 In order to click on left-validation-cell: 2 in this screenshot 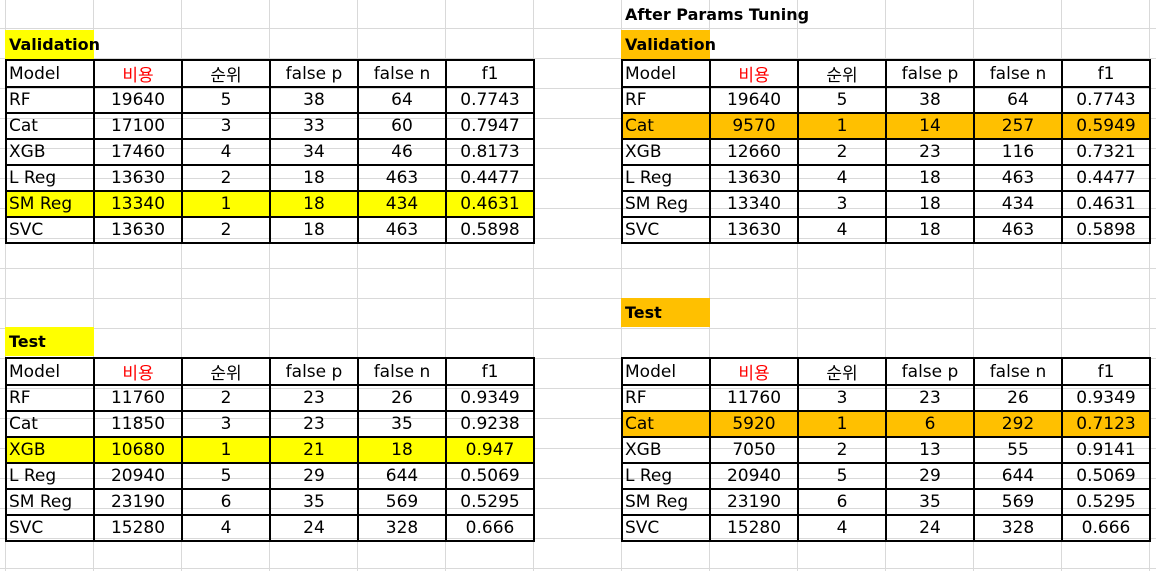, I will do `click(226, 178)`.